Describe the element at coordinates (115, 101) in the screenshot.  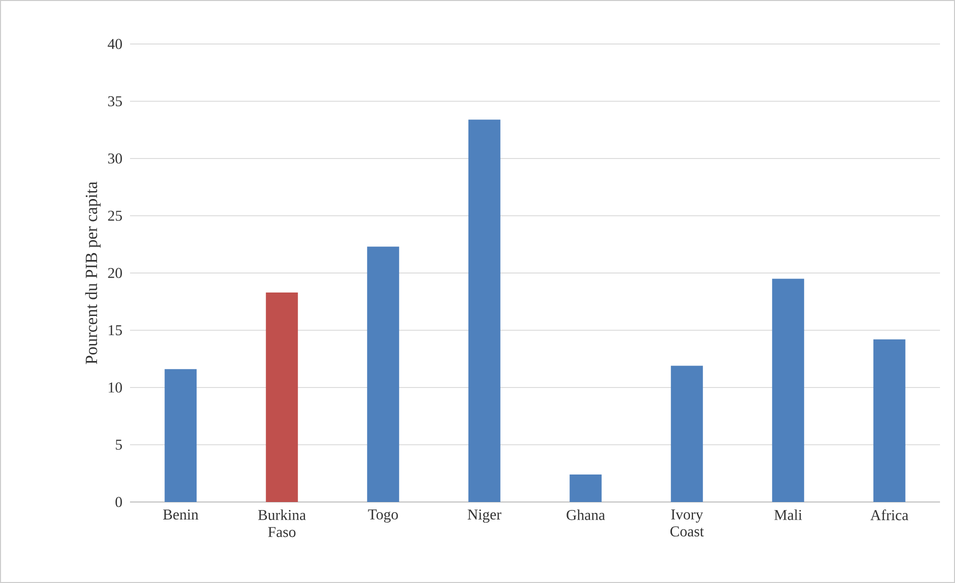
I see `y-tick-label: 35` at that location.